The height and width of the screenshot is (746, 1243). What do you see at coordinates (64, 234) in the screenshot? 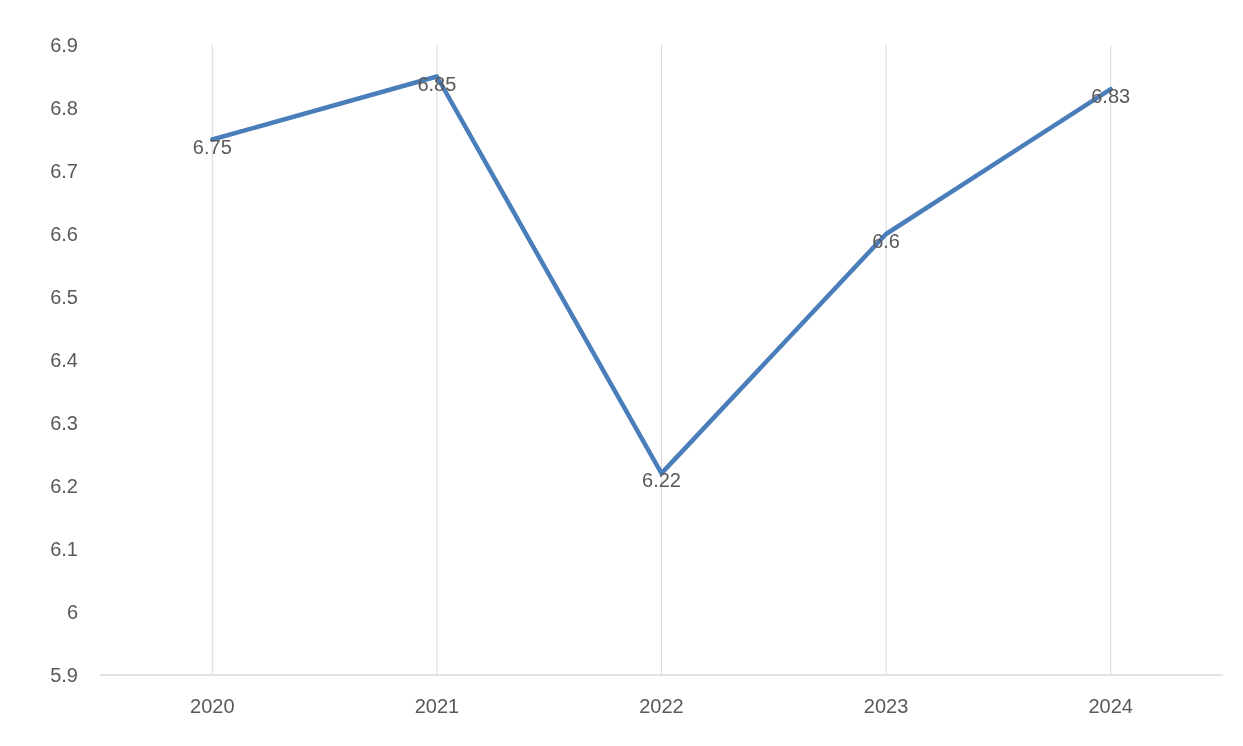
I see `y-tick-label: 6.6` at bounding box center [64, 234].